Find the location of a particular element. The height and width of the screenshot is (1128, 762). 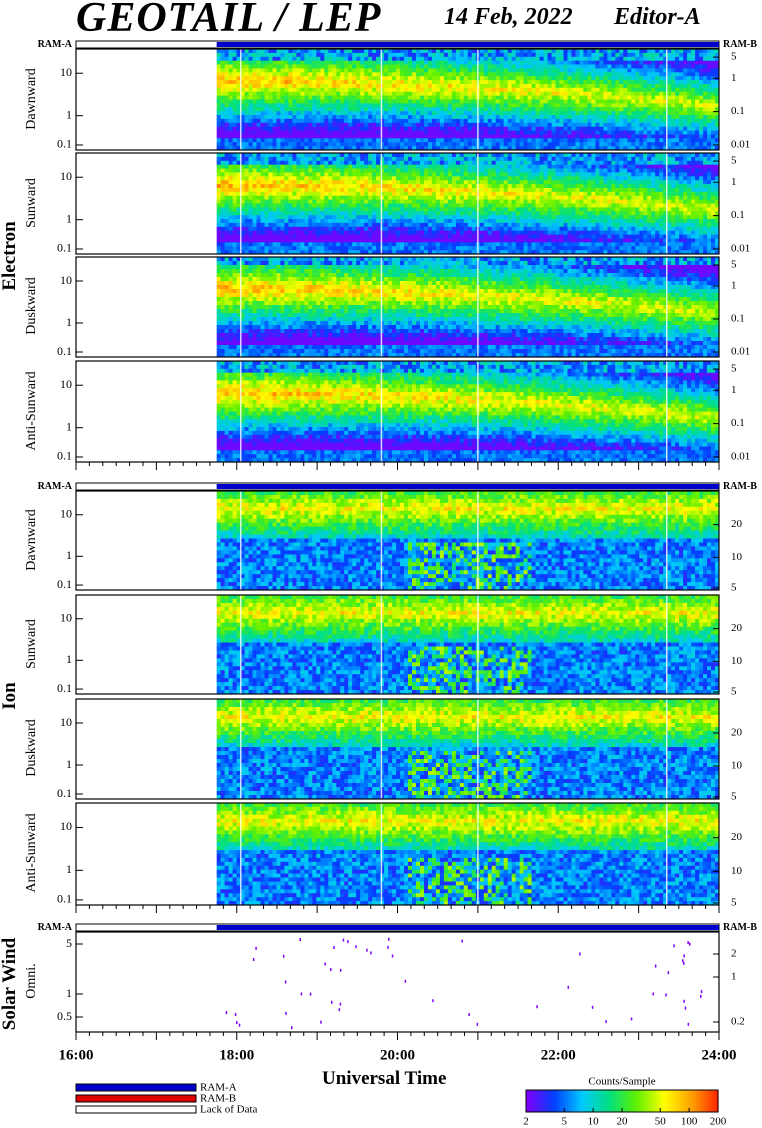

x-tick-label: 22:00 is located at coordinates (558, 1055).